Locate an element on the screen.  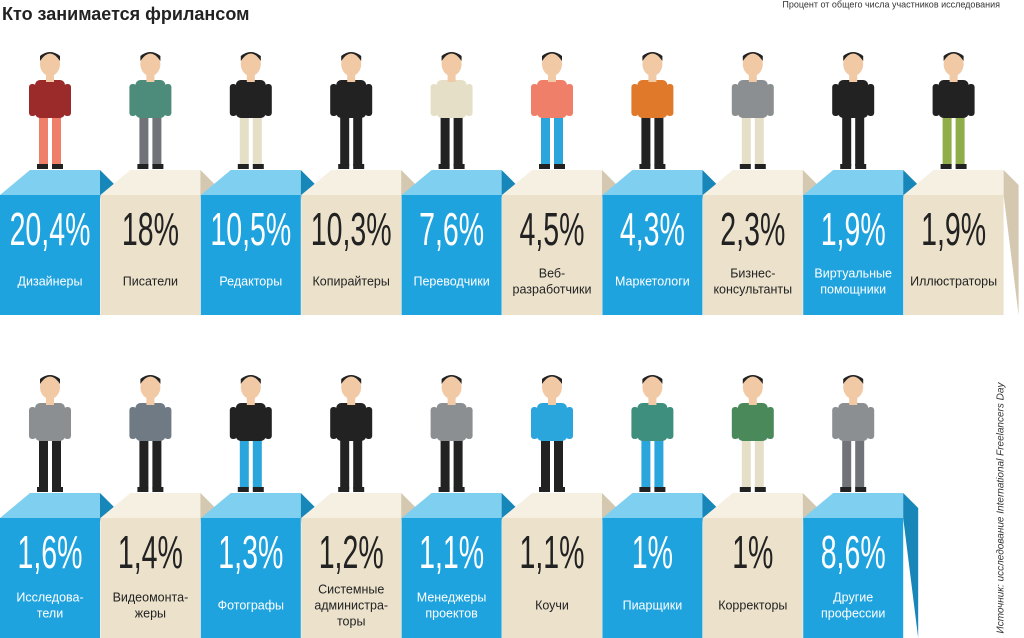
block: 18% Писатели is located at coordinates (158, 183).